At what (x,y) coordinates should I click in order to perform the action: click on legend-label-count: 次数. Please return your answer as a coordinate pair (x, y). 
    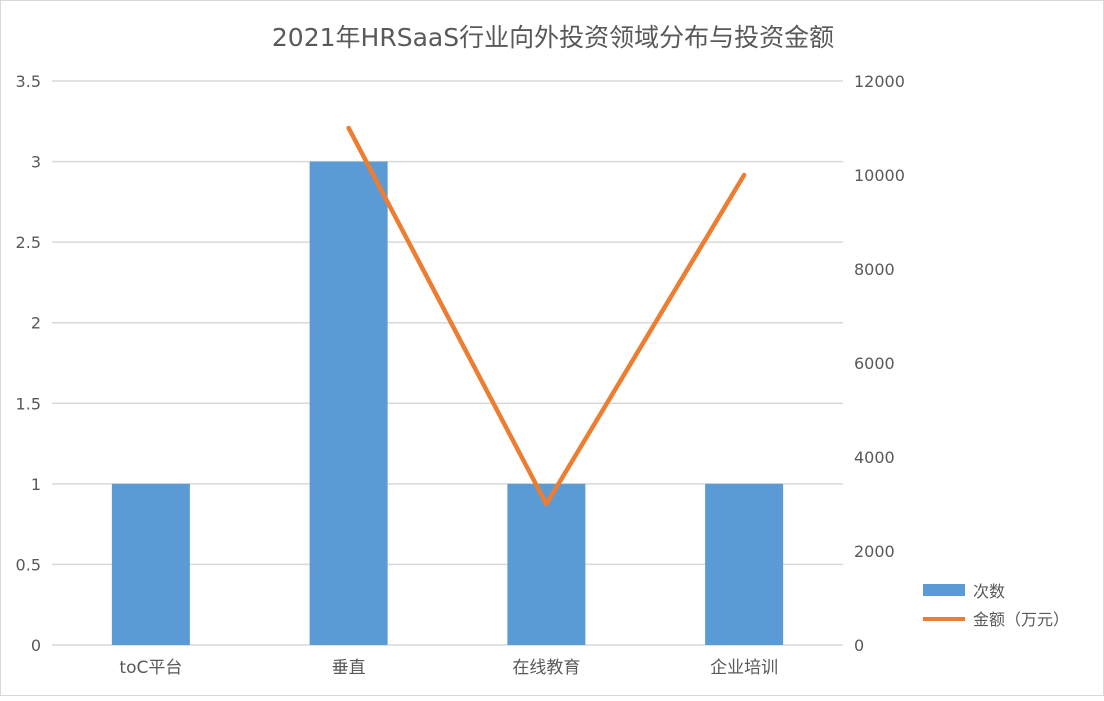
    Looking at the image, I should click on (989, 591).